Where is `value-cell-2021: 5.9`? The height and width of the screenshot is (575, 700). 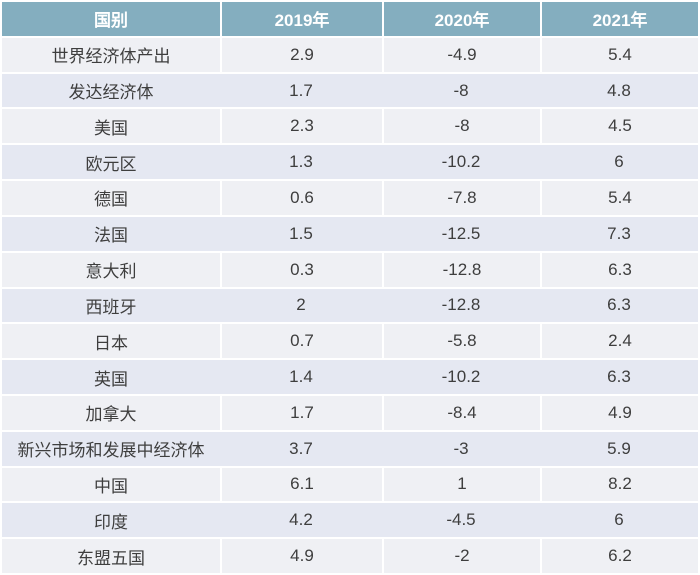
value-cell-2021: 5.9 is located at coordinates (619, 448).